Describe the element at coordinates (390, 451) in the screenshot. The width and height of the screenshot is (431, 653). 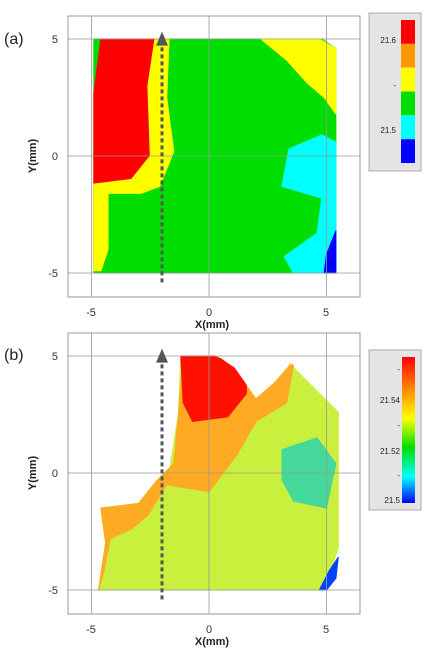
I see `colorbar-tick-label: 21.52` at that location.